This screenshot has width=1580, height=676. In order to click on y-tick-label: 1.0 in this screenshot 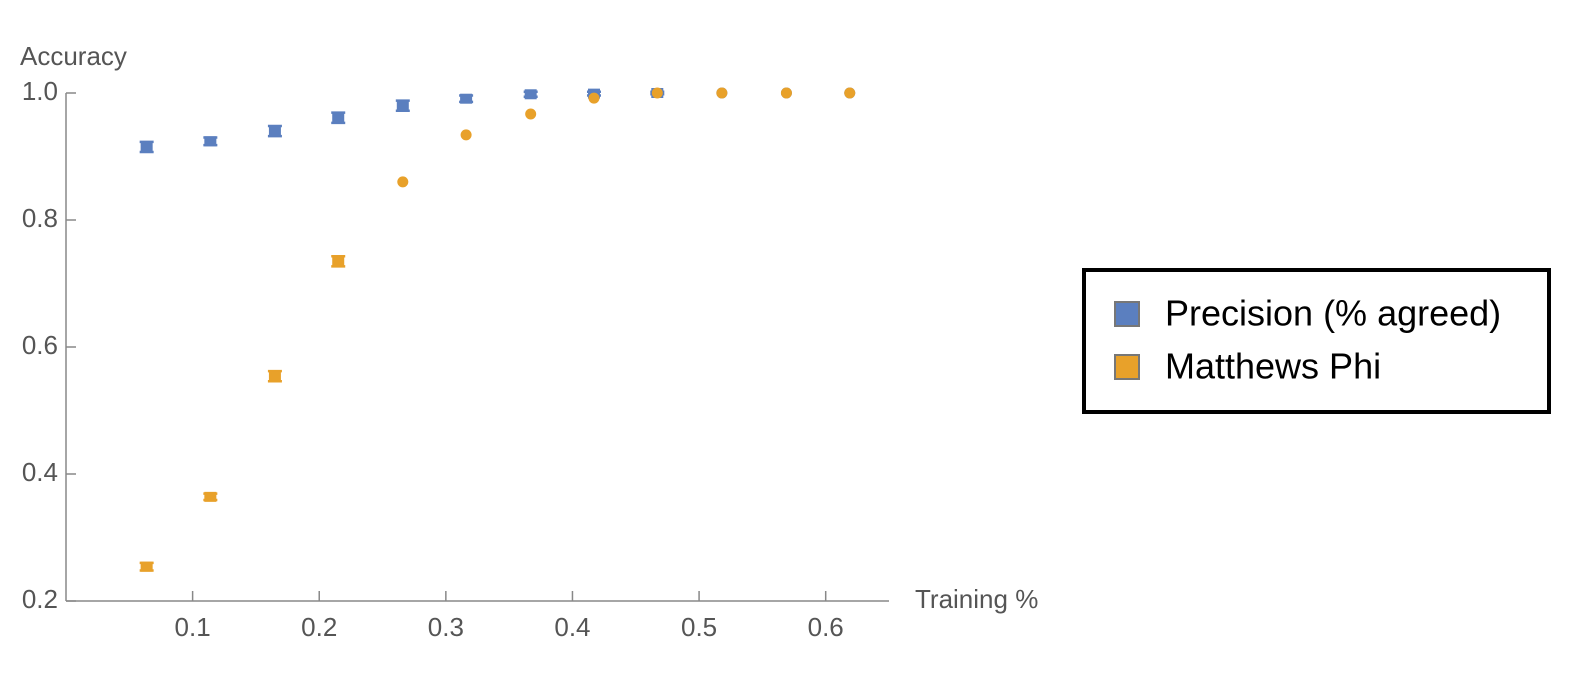, I will do `click(40, 91)`.